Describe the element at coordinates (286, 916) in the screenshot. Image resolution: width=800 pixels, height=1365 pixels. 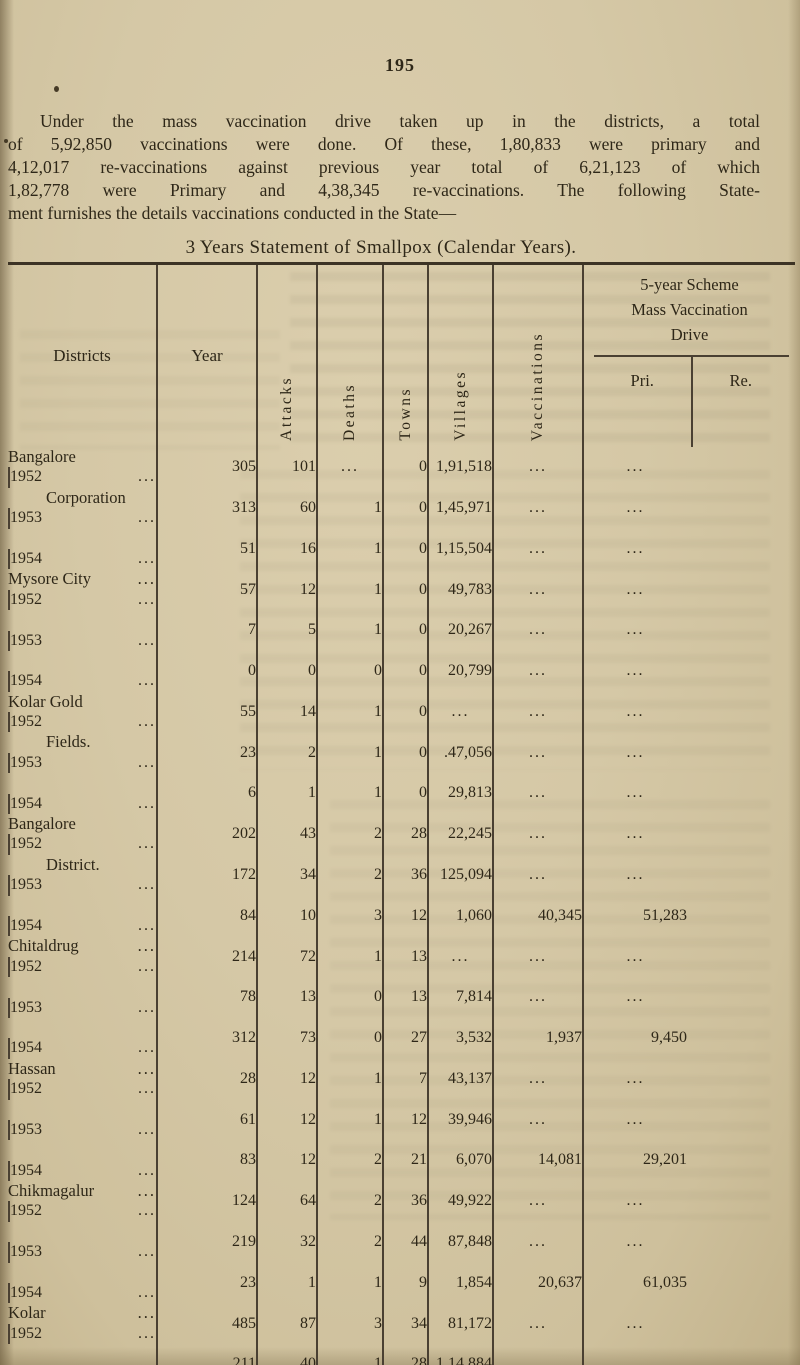
I see `value-cell: 10` at that location.